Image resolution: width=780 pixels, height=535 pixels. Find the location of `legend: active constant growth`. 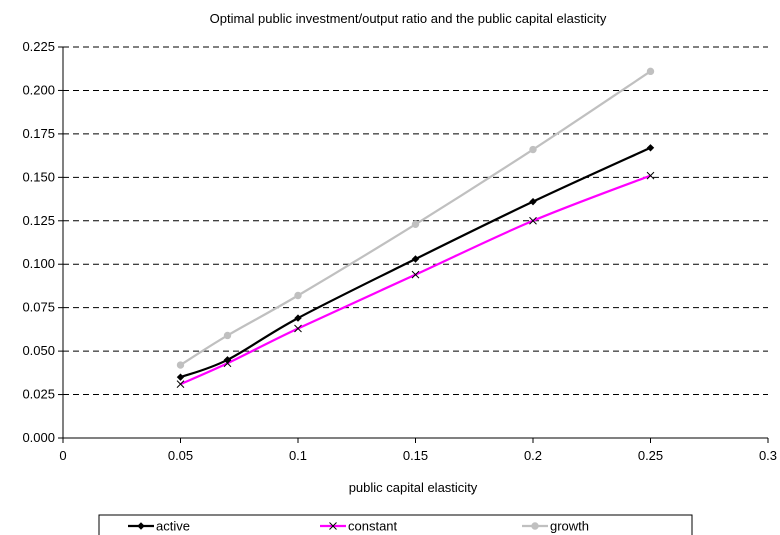

legend: active constant growth is located at coordinates (395, 524).